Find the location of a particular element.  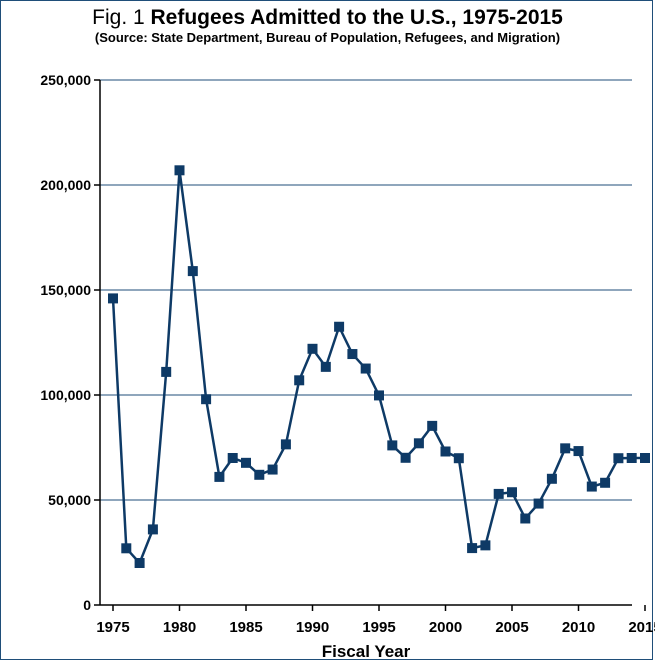

y-tick-label: 50,000 is located at coordinates (69, 500).